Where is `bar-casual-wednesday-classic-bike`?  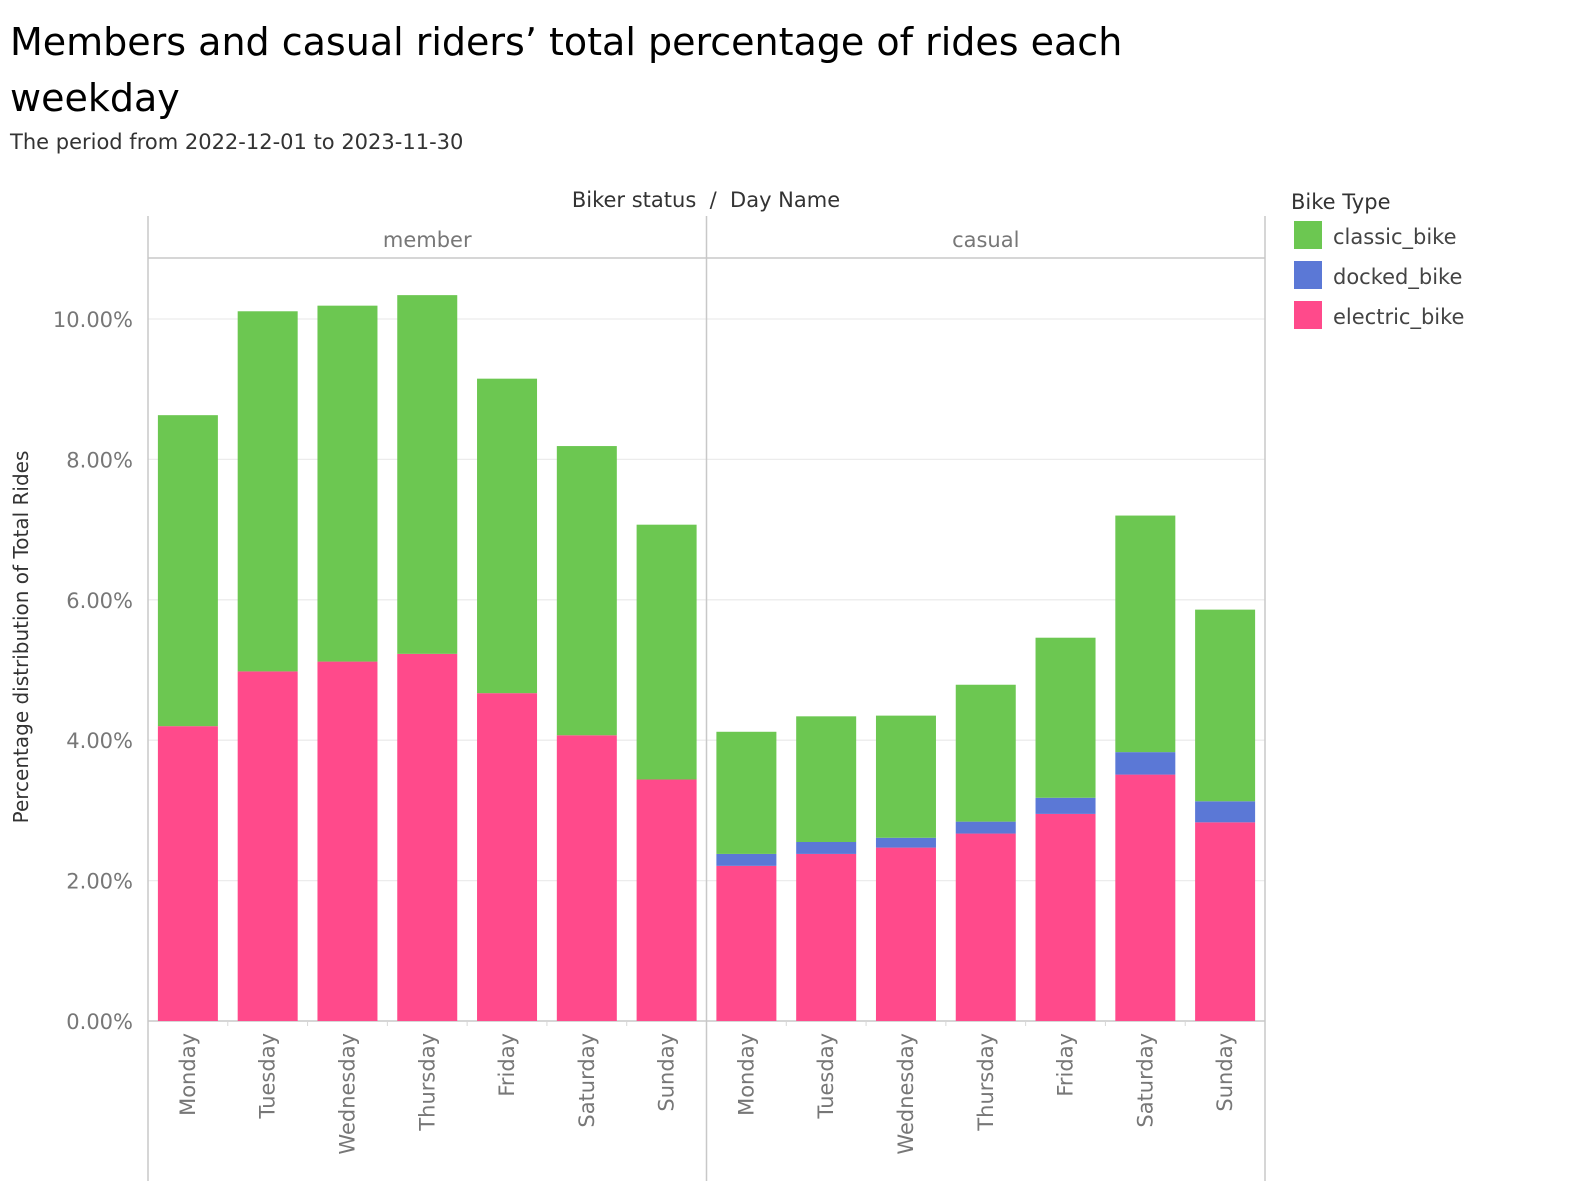
bar-casual-wednesday-classic-bike is located at coordinates (905, 776).